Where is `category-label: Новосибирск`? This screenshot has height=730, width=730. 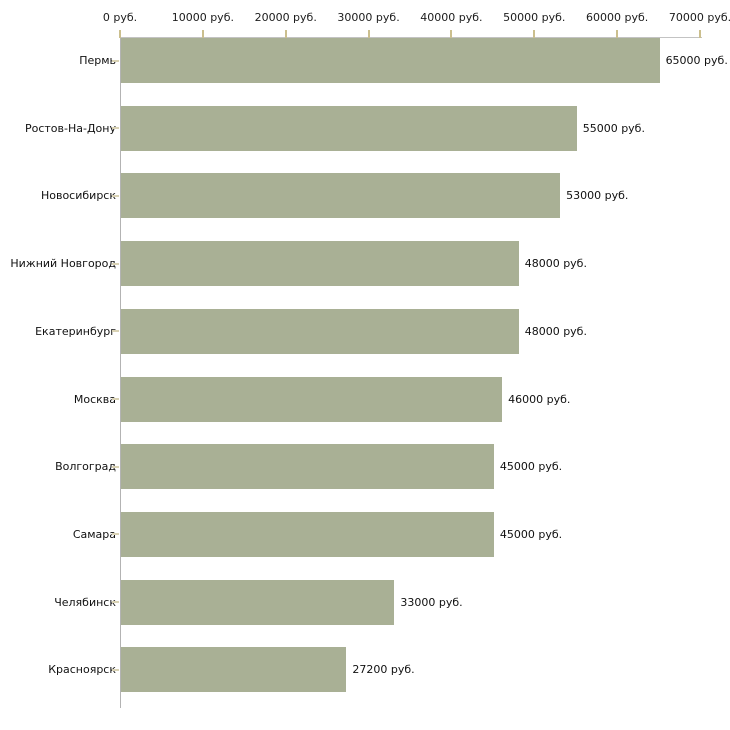
category-label: Новосибирск is located at coordinates (78, 196).